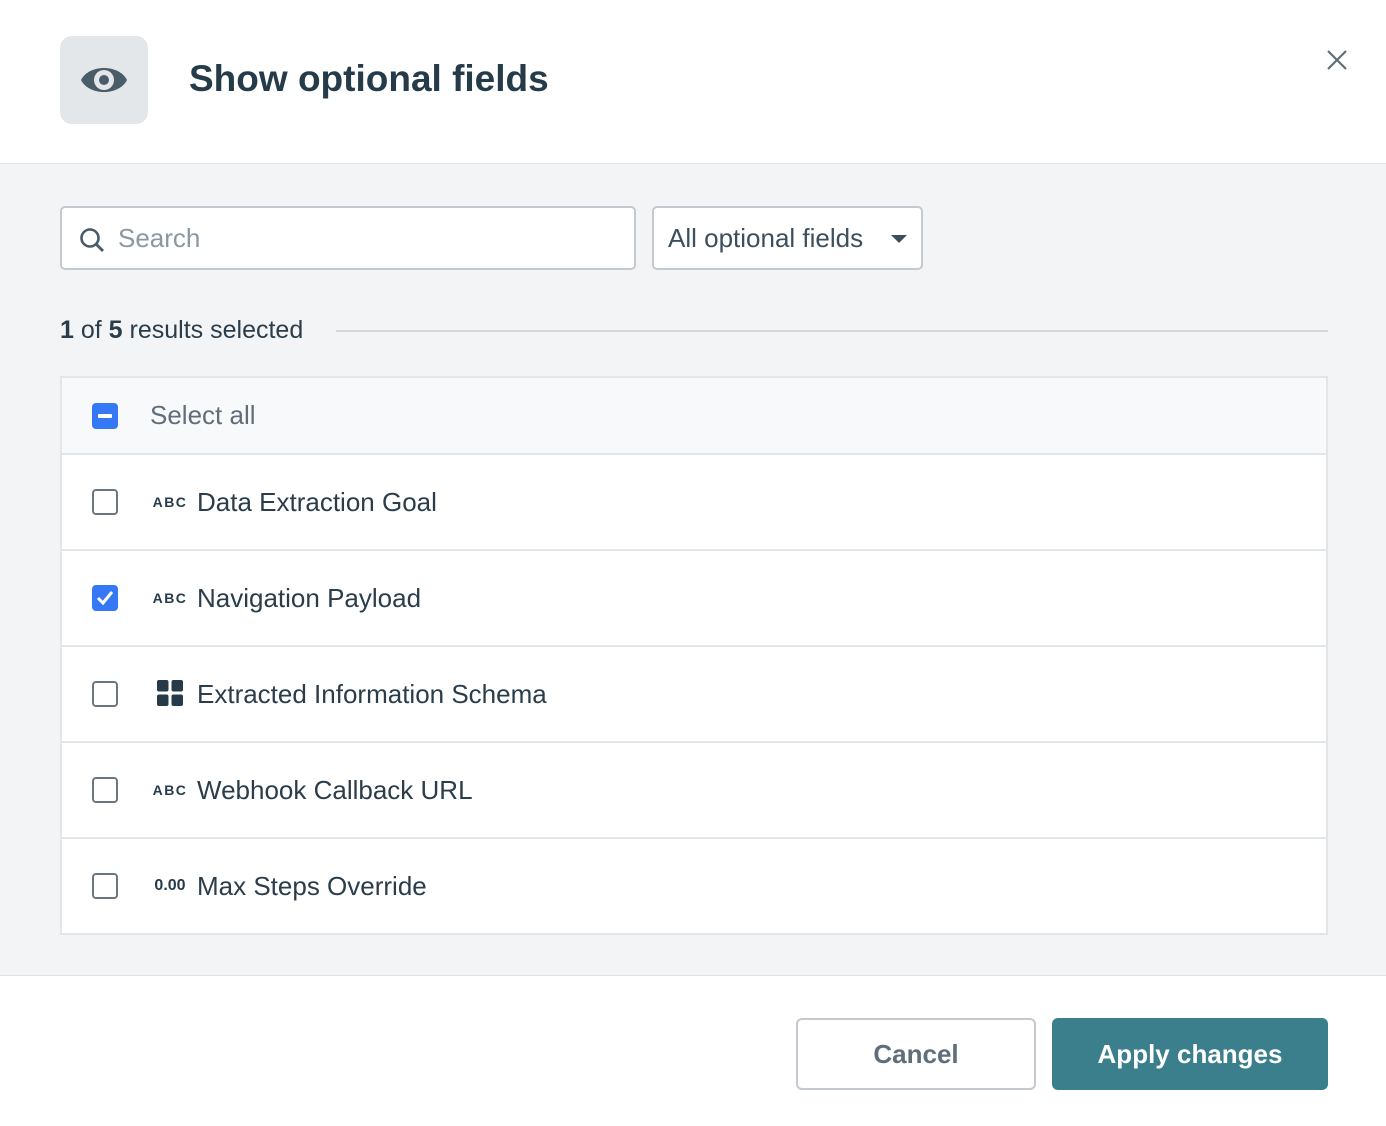 The image size is (1386, 1126). What do you see at coordinates (312, 885) in the screenshot?
I see `field-label: Max Steps Override` at bounding box center [312, 885].